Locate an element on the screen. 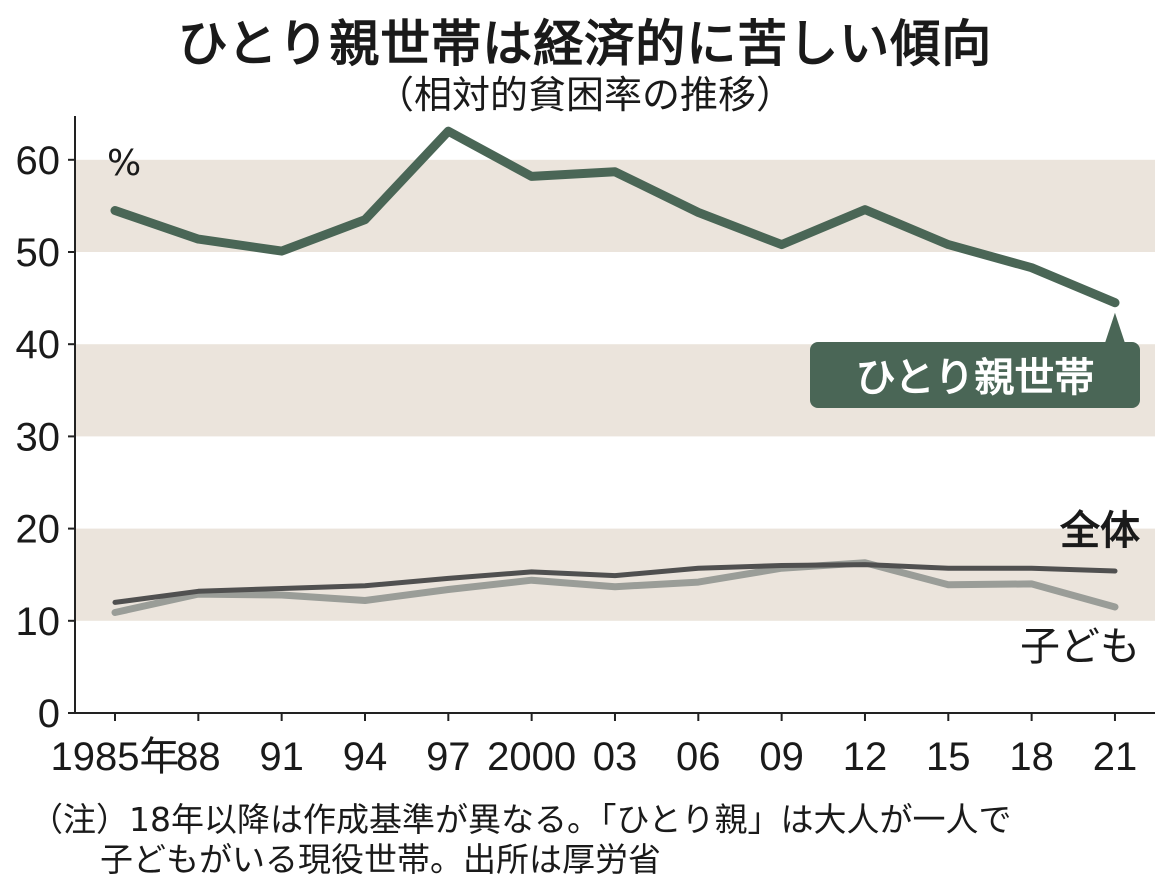  x-tick-label: 91 is located at coordinates (281, 757).